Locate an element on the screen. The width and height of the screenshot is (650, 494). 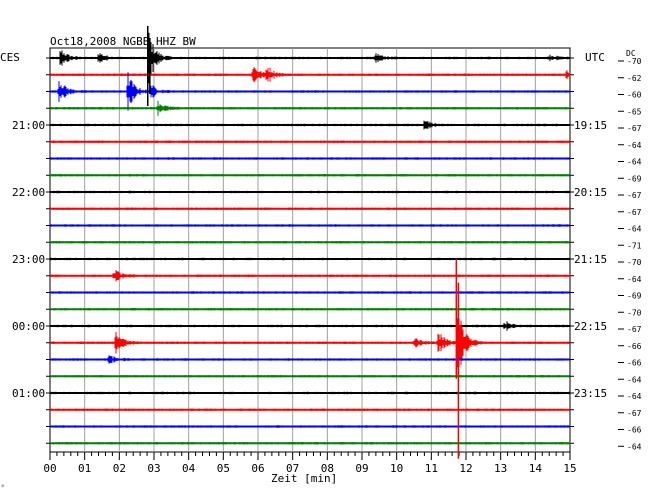
right-time-label: 21:15 is located at coordinates (590, 259).